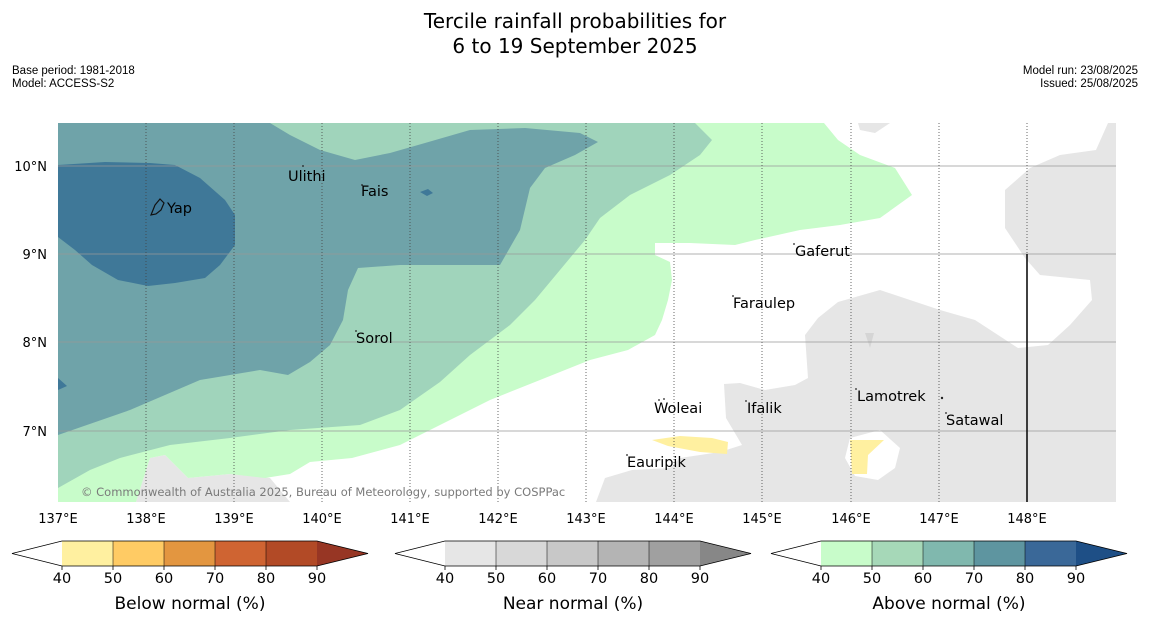 Image resolution: width=1150 pixels, height=644 pixels. Describe the element at coordinates (1080, 71) in the screenshot. I see `model-run: Model run: 23/08/2025` at that location.